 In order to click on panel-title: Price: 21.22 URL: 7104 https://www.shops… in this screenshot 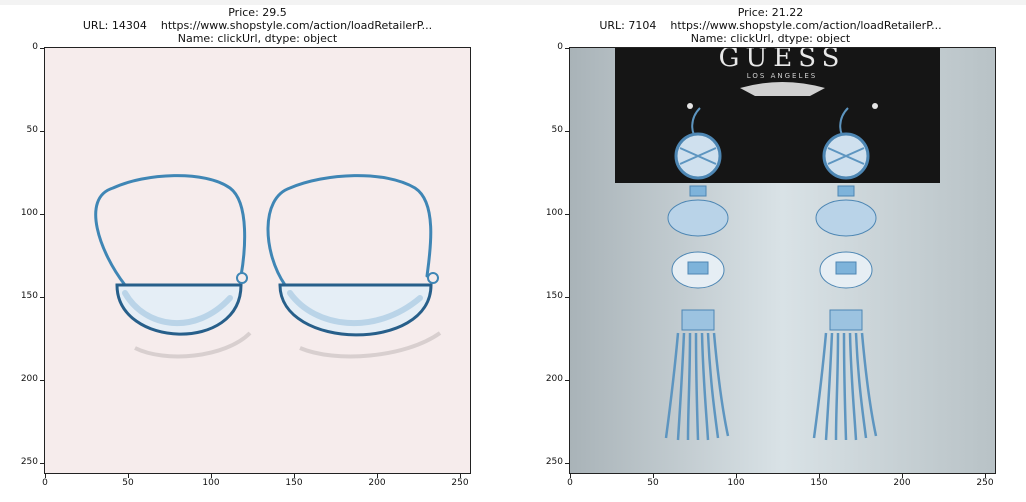, I will do `click(770, 25)`.